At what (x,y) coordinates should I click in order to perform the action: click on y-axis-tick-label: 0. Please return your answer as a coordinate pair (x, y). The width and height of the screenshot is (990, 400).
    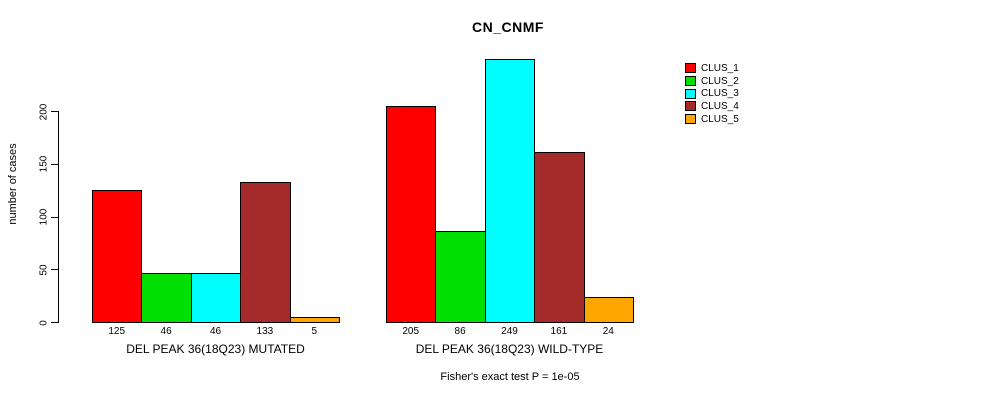
    Looking at the image, I should click on (44, 322).